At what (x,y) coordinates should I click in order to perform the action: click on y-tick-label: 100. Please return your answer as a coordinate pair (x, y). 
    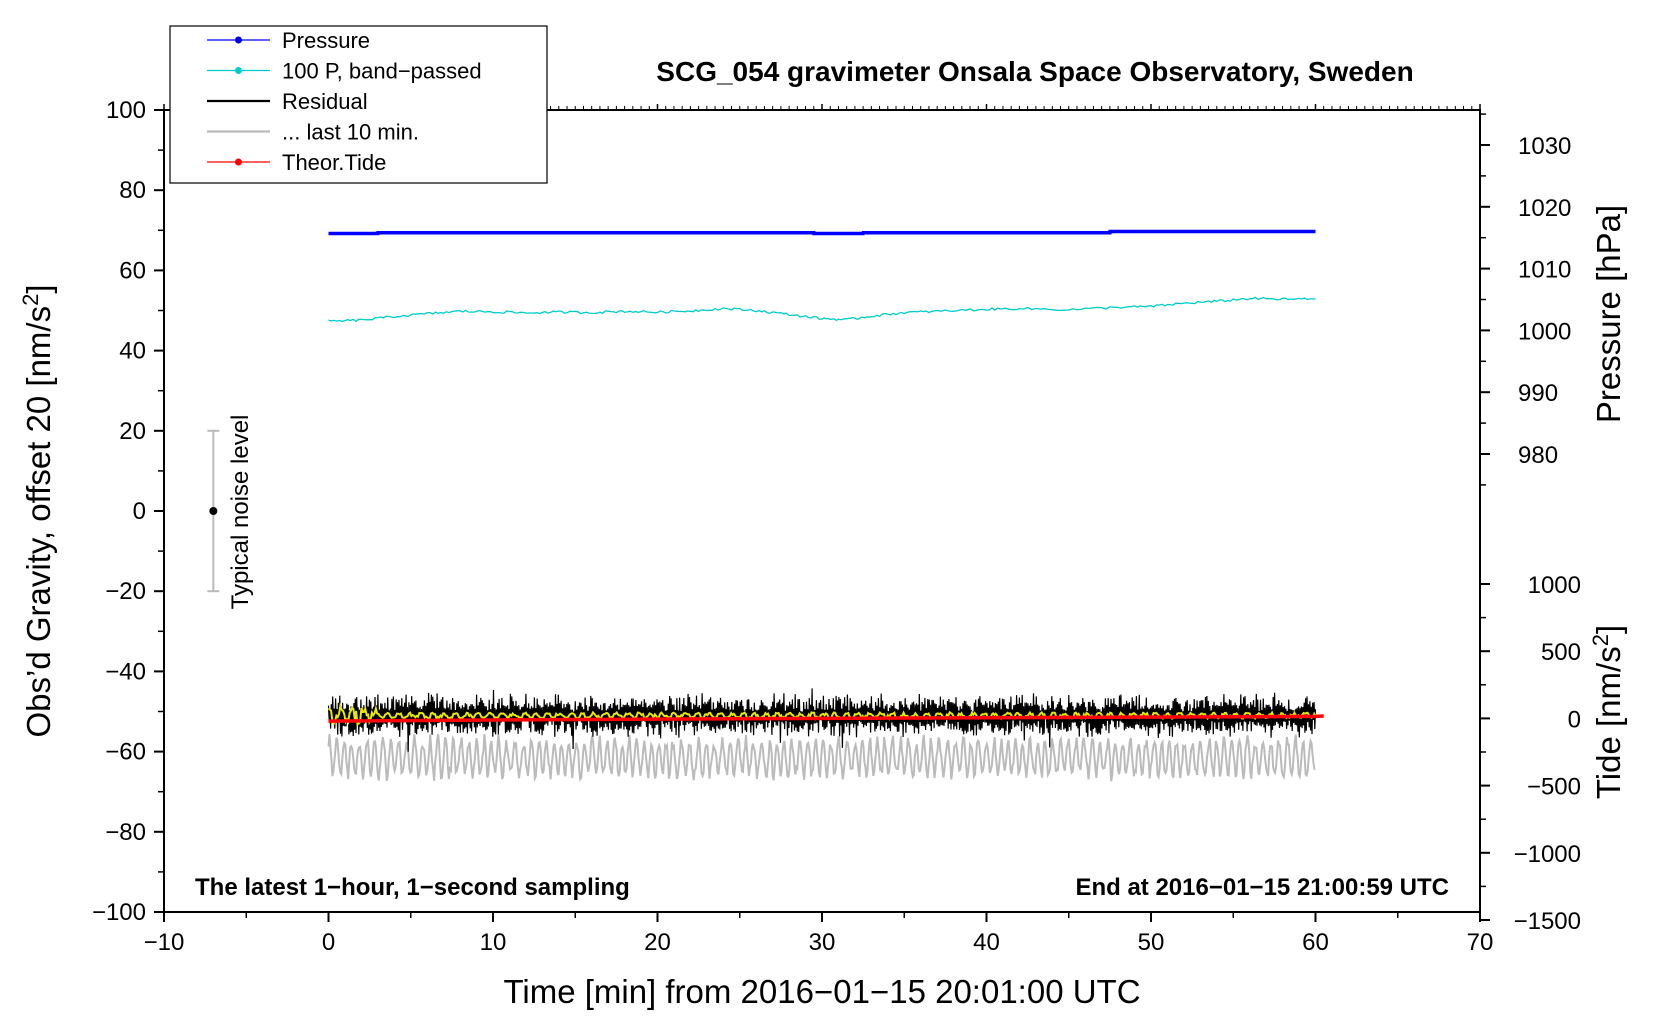
    Looking at the image, I should click on (126, 110).